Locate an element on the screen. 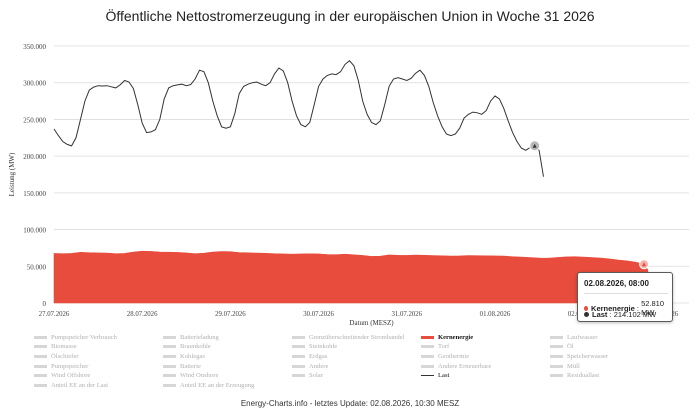  legend-label: Wind Offshore is located at coordinates (71, 376).